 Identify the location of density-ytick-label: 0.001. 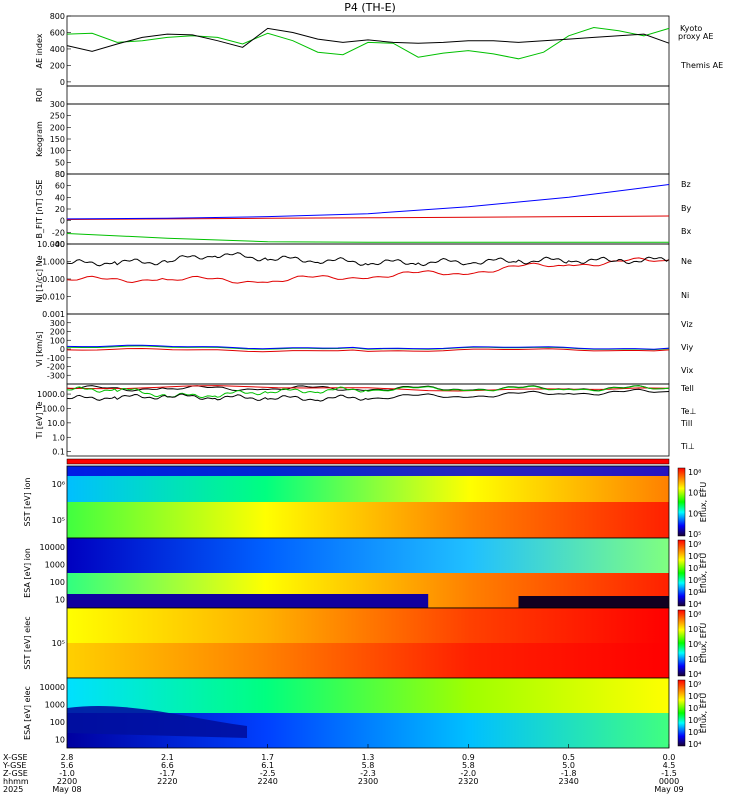
(53, 314).